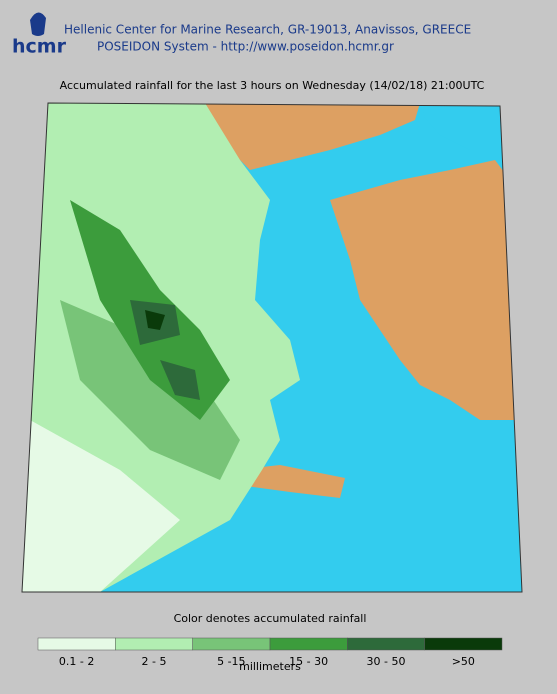 Image resolution: width=557 pixels, height=694 pixels. I want to click on legend-label: 15 - 30, so click(308, 661).